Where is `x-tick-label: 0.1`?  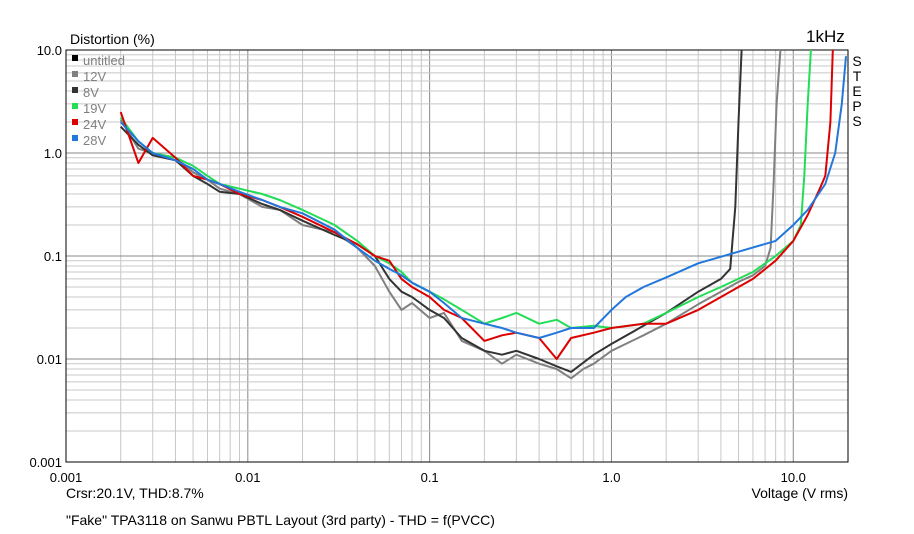 x-tick-label: 0.1 is located at coordinates (430, 477).